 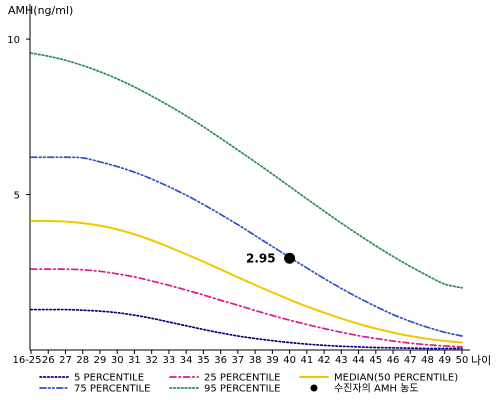 I want to click on patient-amh-value-label: 2.95, so click(x=261, y=258).